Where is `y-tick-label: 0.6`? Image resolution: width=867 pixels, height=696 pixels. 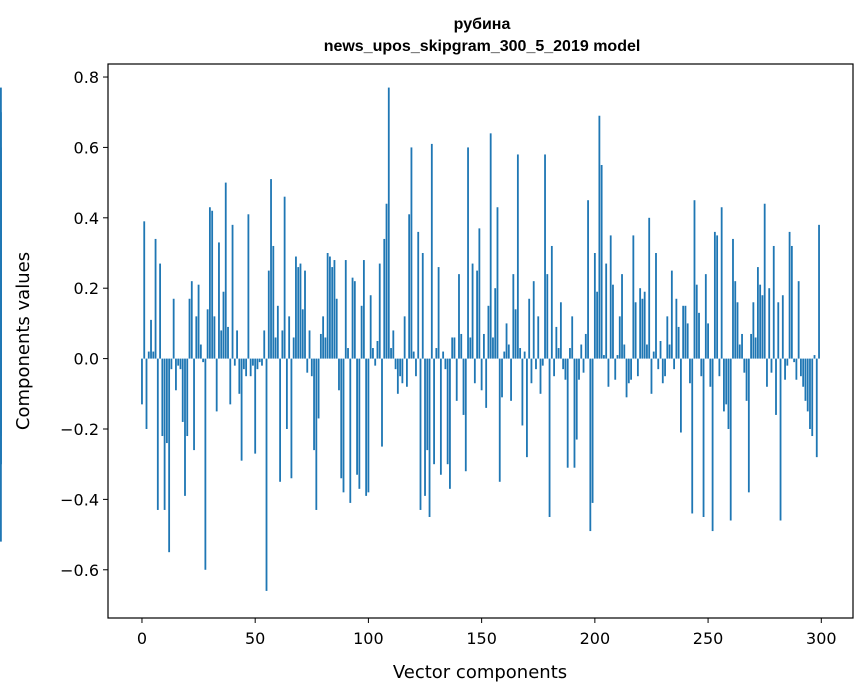 y-tick-label: 0.6 is located at coordinates (86, 147).